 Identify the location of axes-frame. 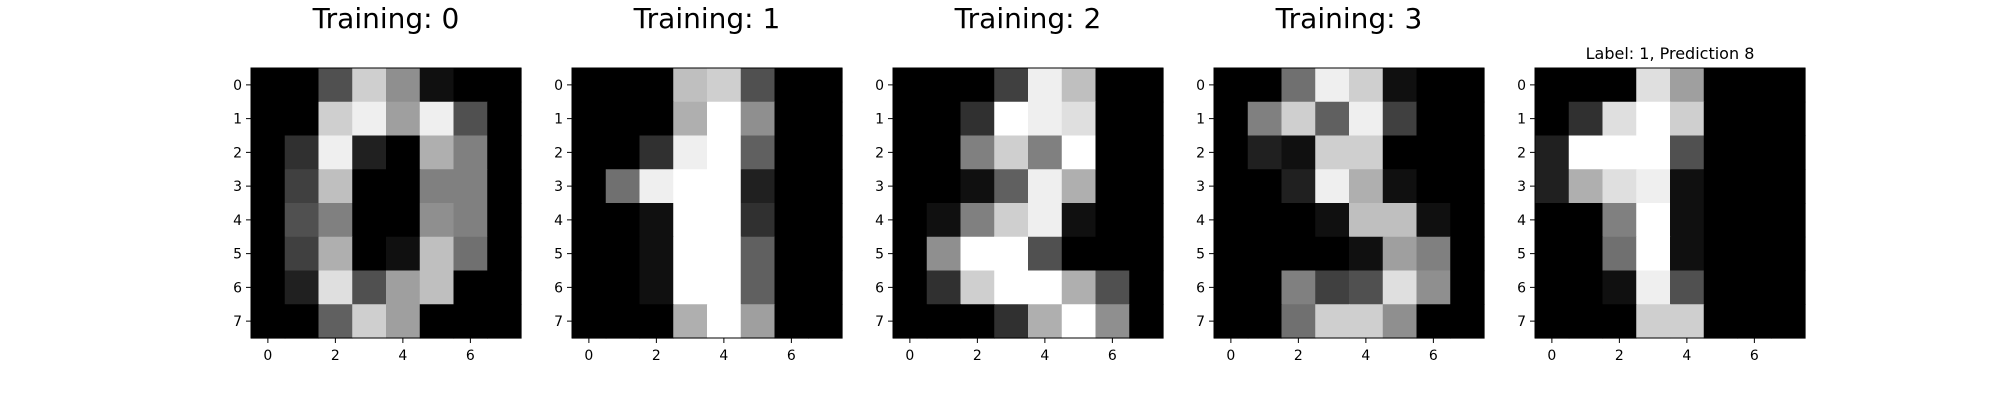
(1028, 203).